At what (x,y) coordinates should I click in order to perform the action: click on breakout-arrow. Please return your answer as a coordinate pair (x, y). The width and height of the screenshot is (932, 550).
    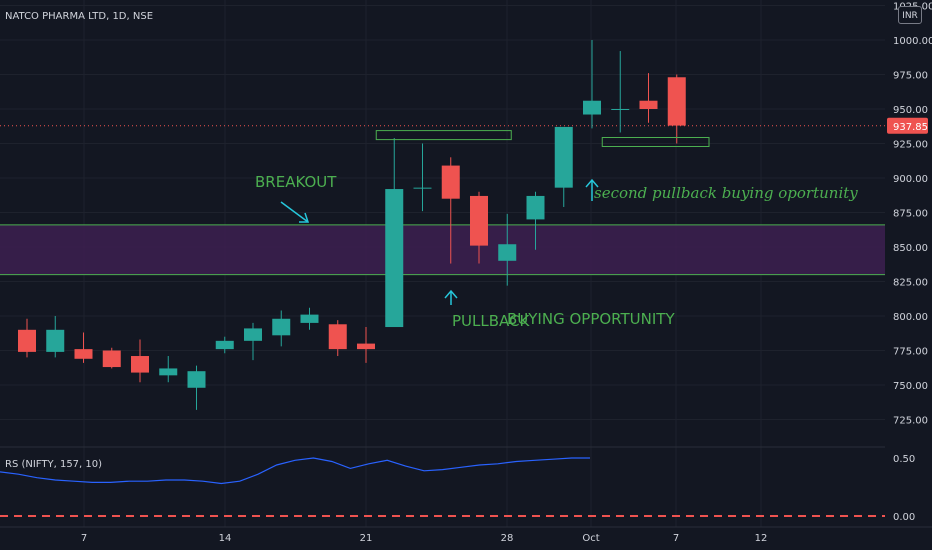
    Looking at the image, I should click on (295, 212).